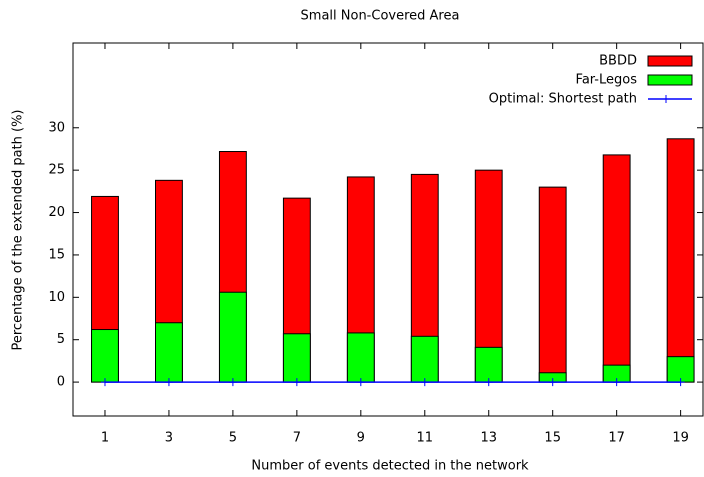  I want to click on x-tick-label: 11, so click(425, 438).